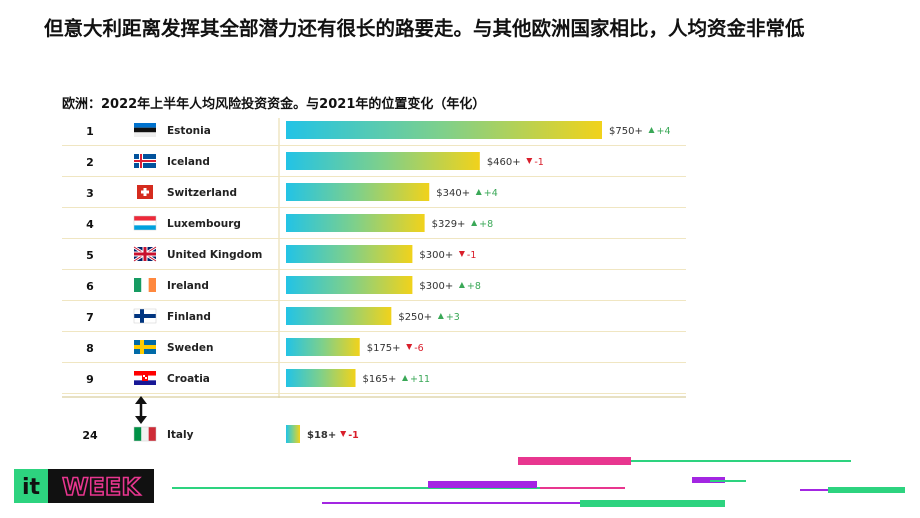 The height and width of the screenshot is (518, 920). What do you see at coordinates (145, 434) in the screenshot?
I see `italy-flag-icon` at bounding box center [145, 434].